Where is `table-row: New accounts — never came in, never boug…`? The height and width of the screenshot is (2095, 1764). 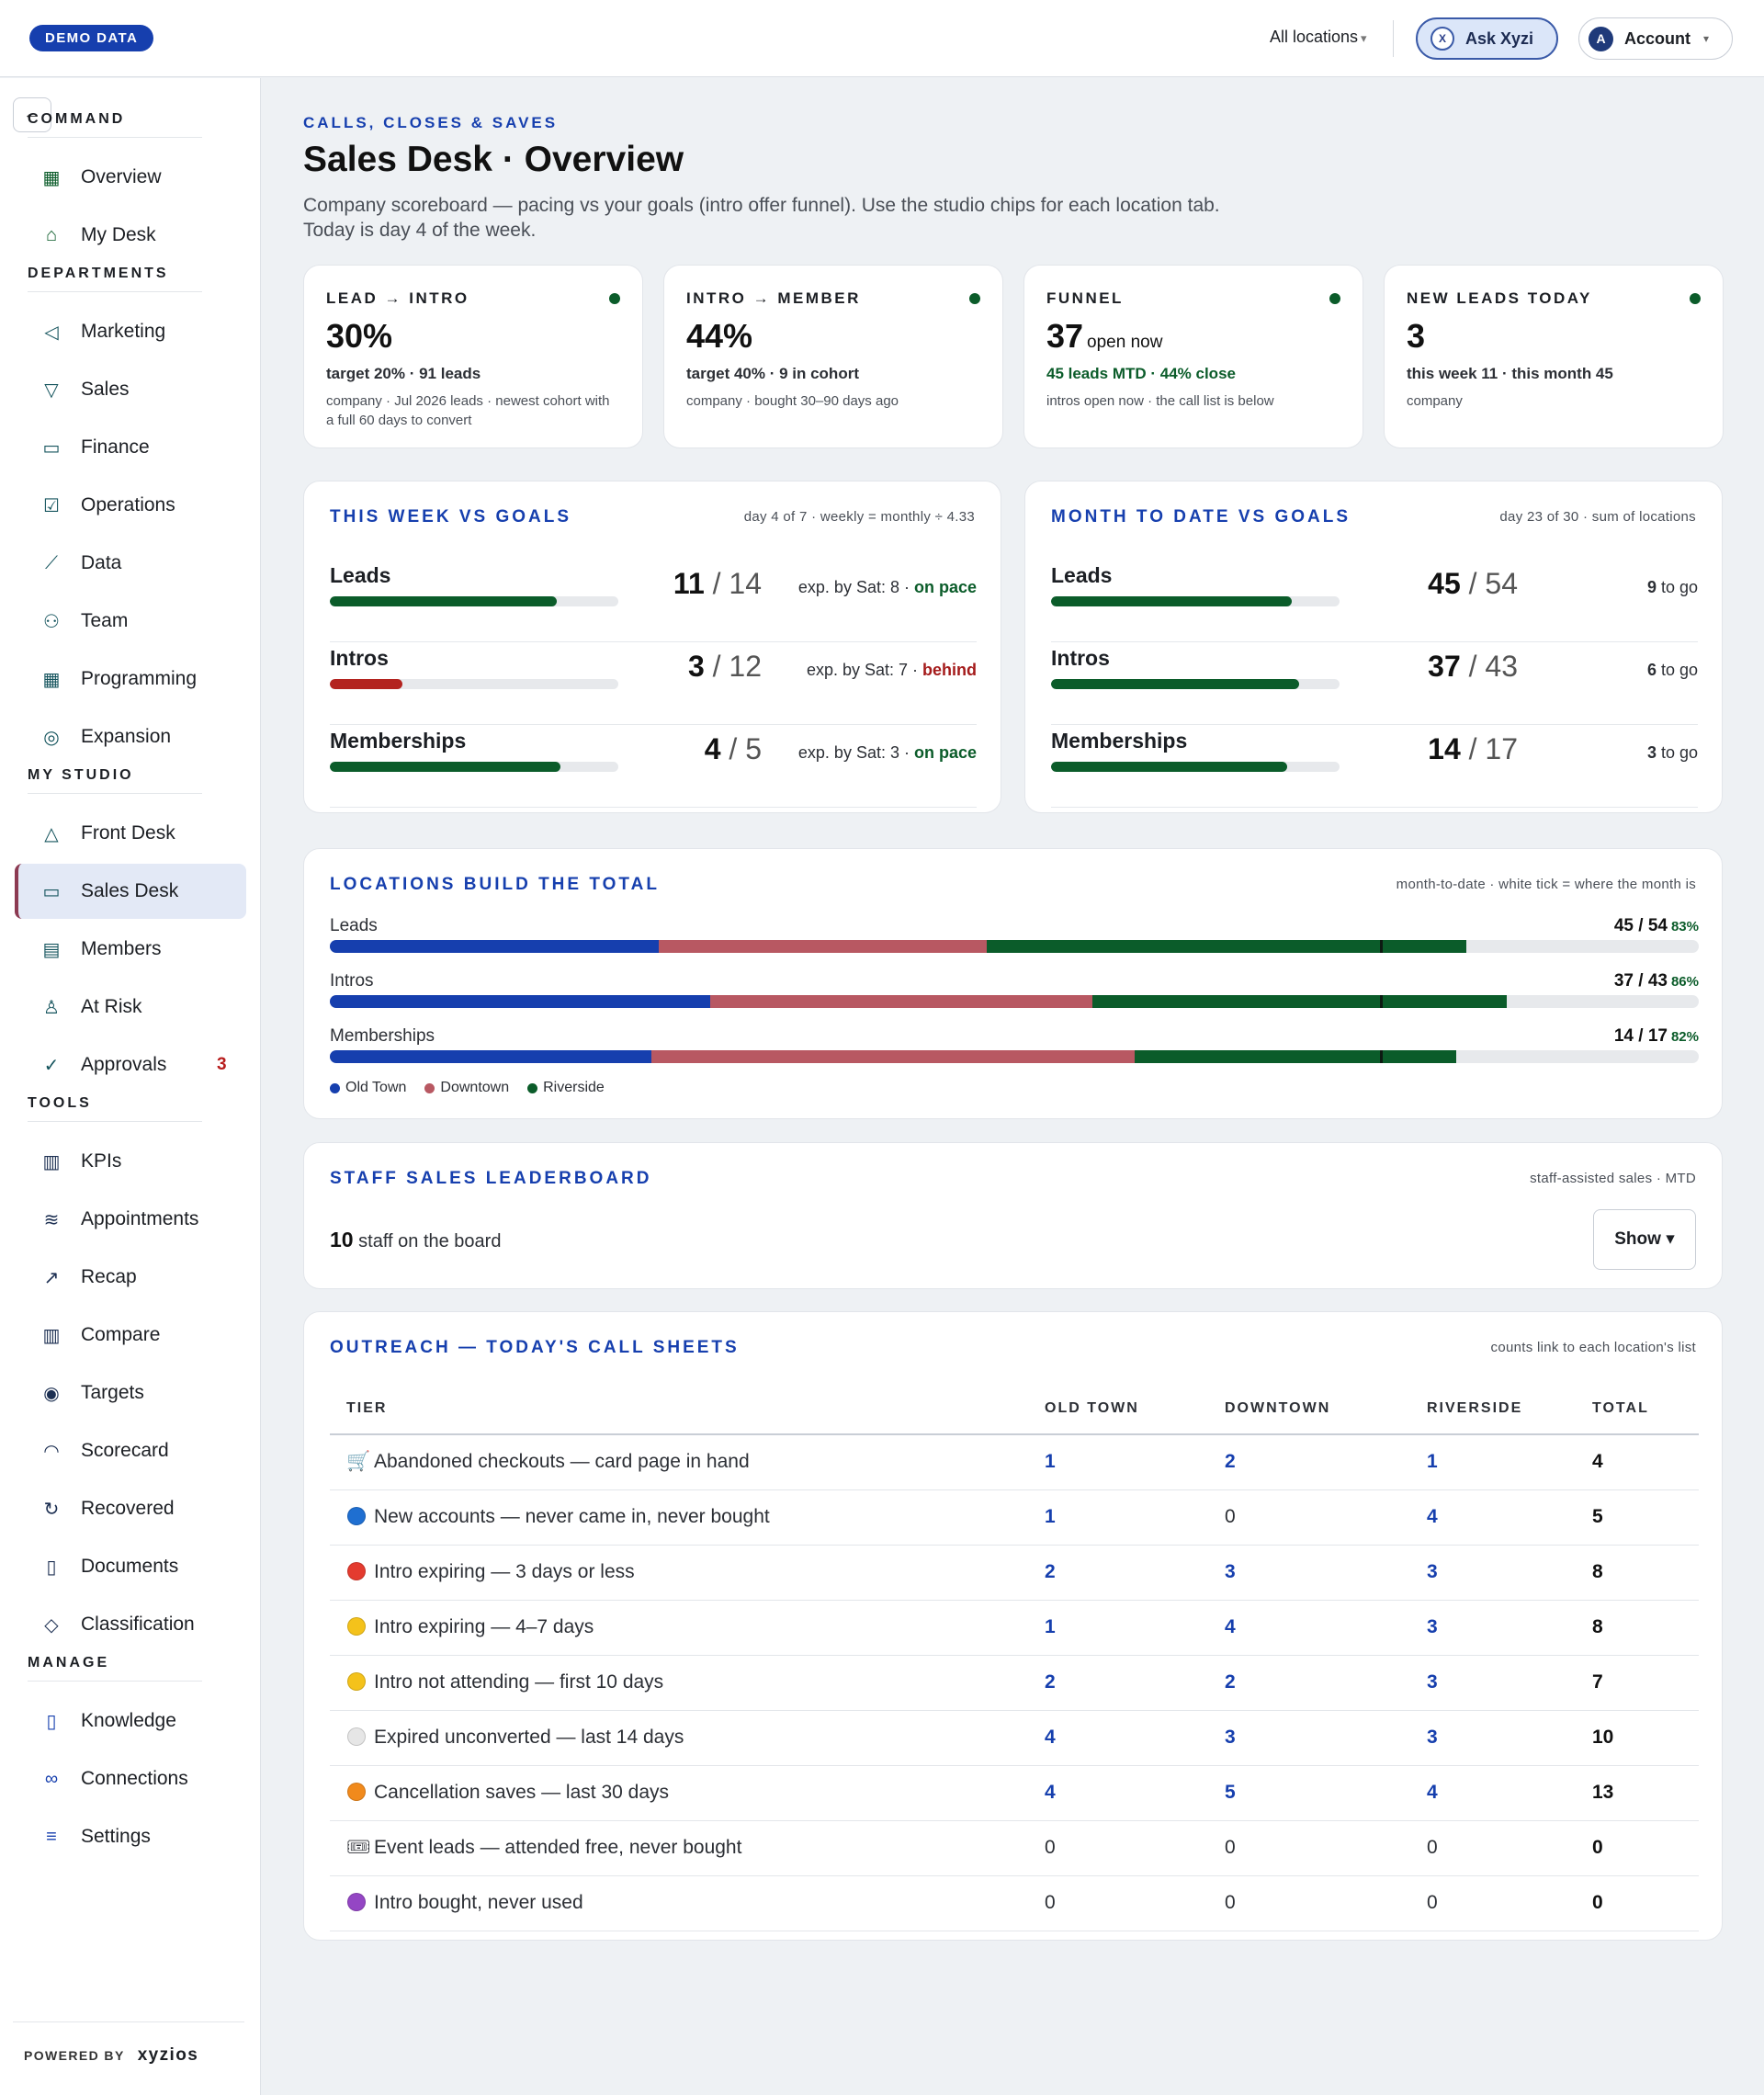 table-row: New accounts — never came in, never boug… is located at coordinates (1015, 1517).